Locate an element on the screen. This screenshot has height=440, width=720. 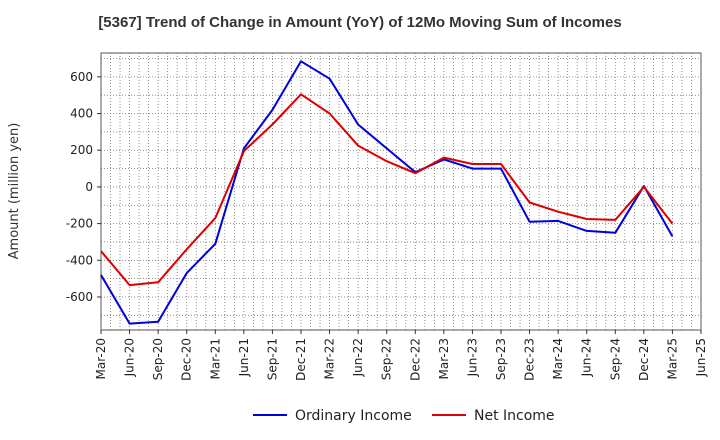
x-tick-label: Sep-21 is located at coordinates (272, 359).